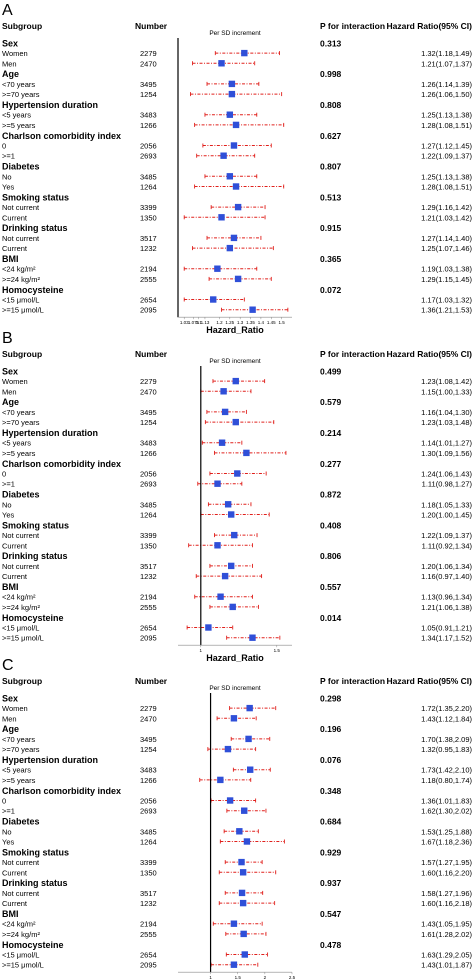 This screenshot has height=980, width=474. I want to click on group-label: Age, so click(10, 729).